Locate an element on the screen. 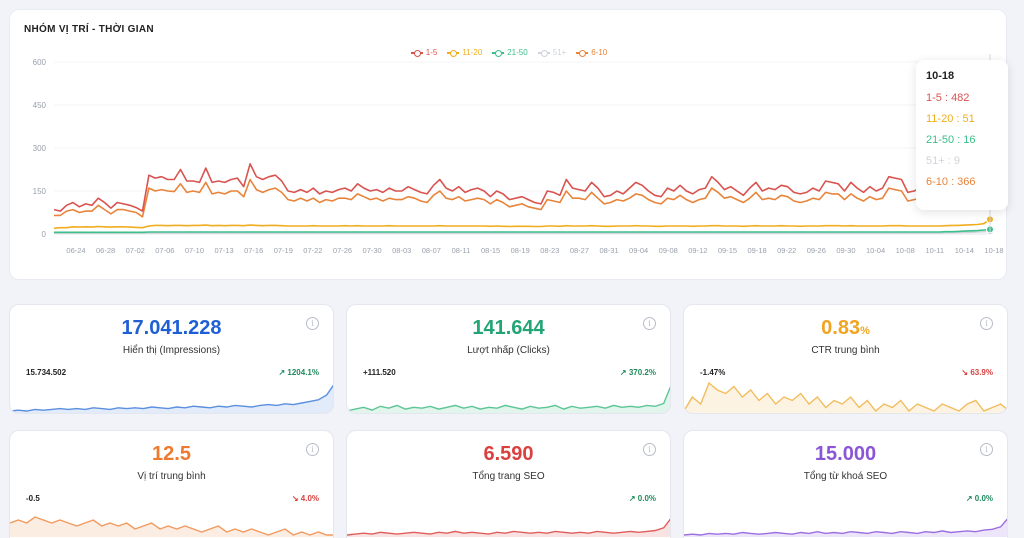 Image resolution: width=1024 pixels, height=538 pixels. metric-number: 17.041.228 is located at coordinates (171, 328).